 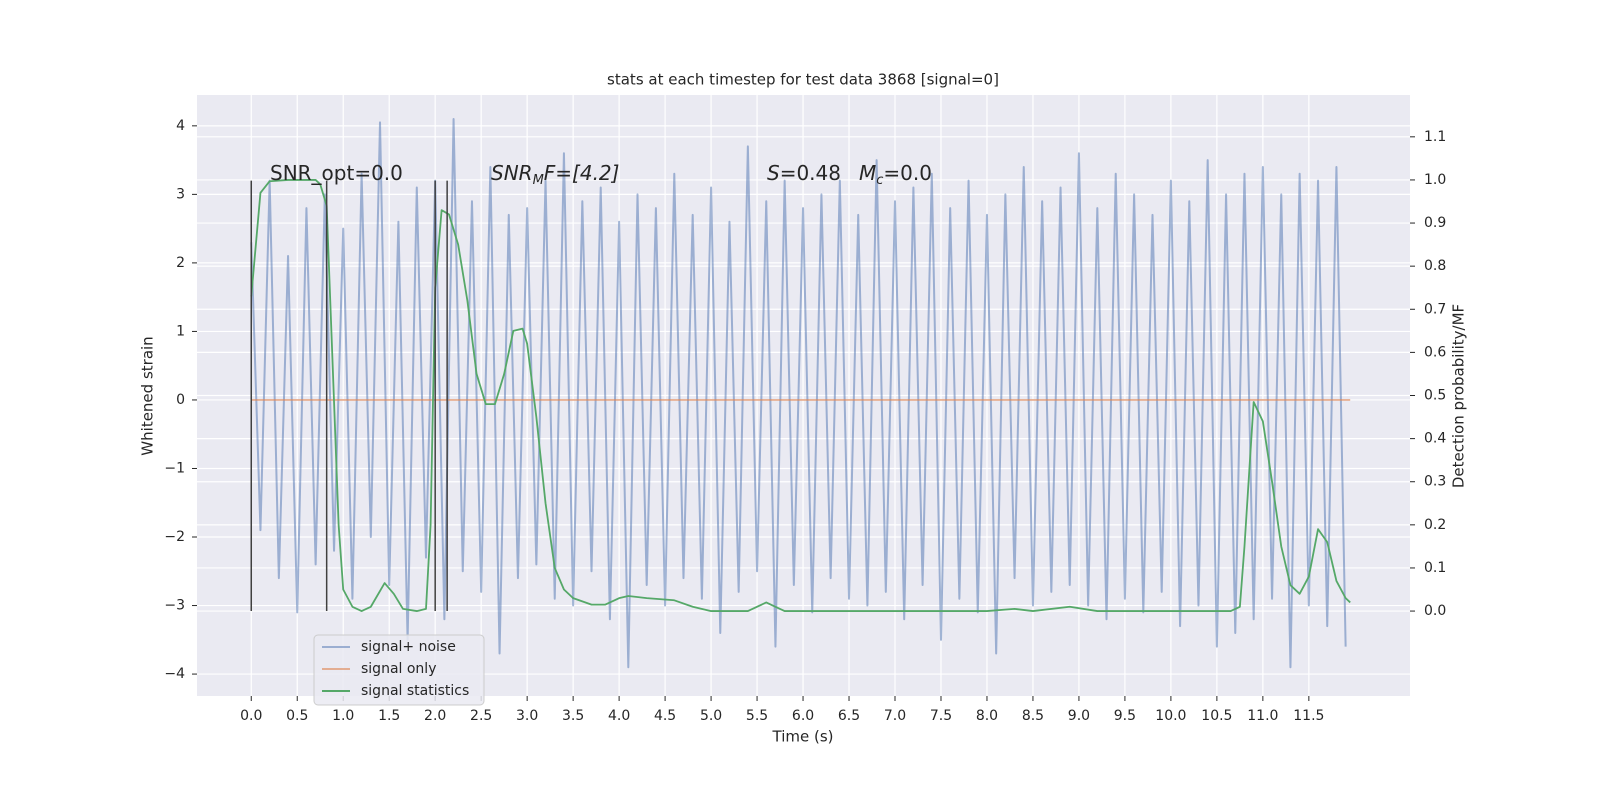 What do you see at coordinates (1216, 716) in the screenshot?
I see `x-tick-label: 10.5` at bounding box center [1216, 716].